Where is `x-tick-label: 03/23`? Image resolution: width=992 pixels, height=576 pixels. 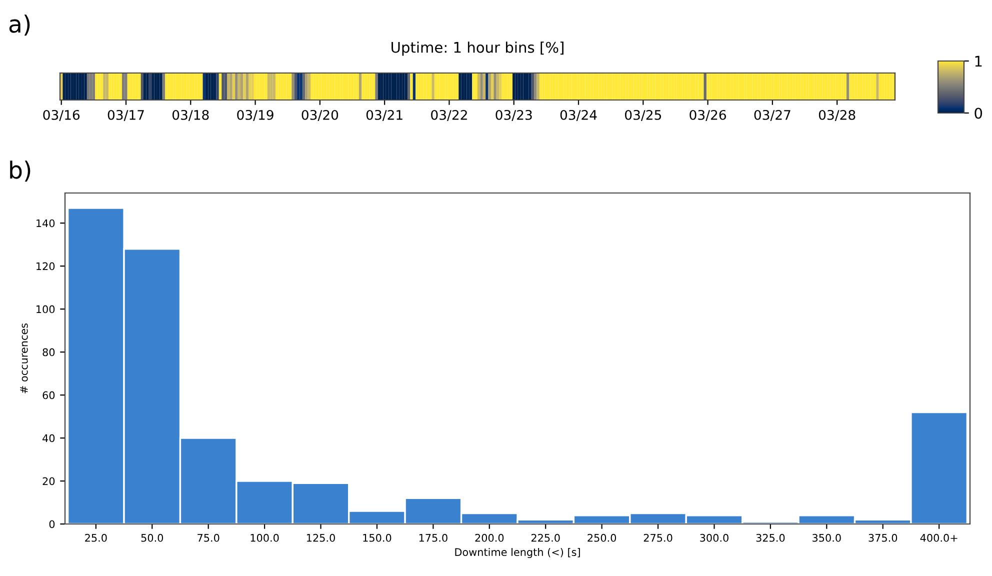 x-tick-label: 03/23 is located at coordinates (514, 115).